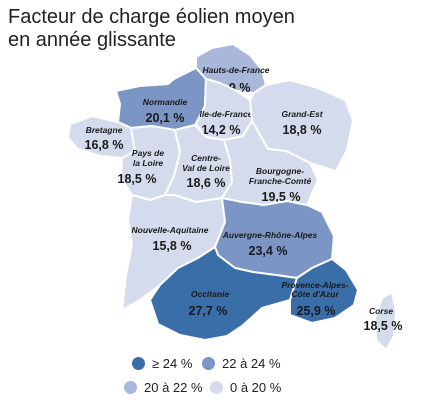  I want to click on region-value-provence-alpes-cote-dazur: 25,9 %, so click(316, 311).